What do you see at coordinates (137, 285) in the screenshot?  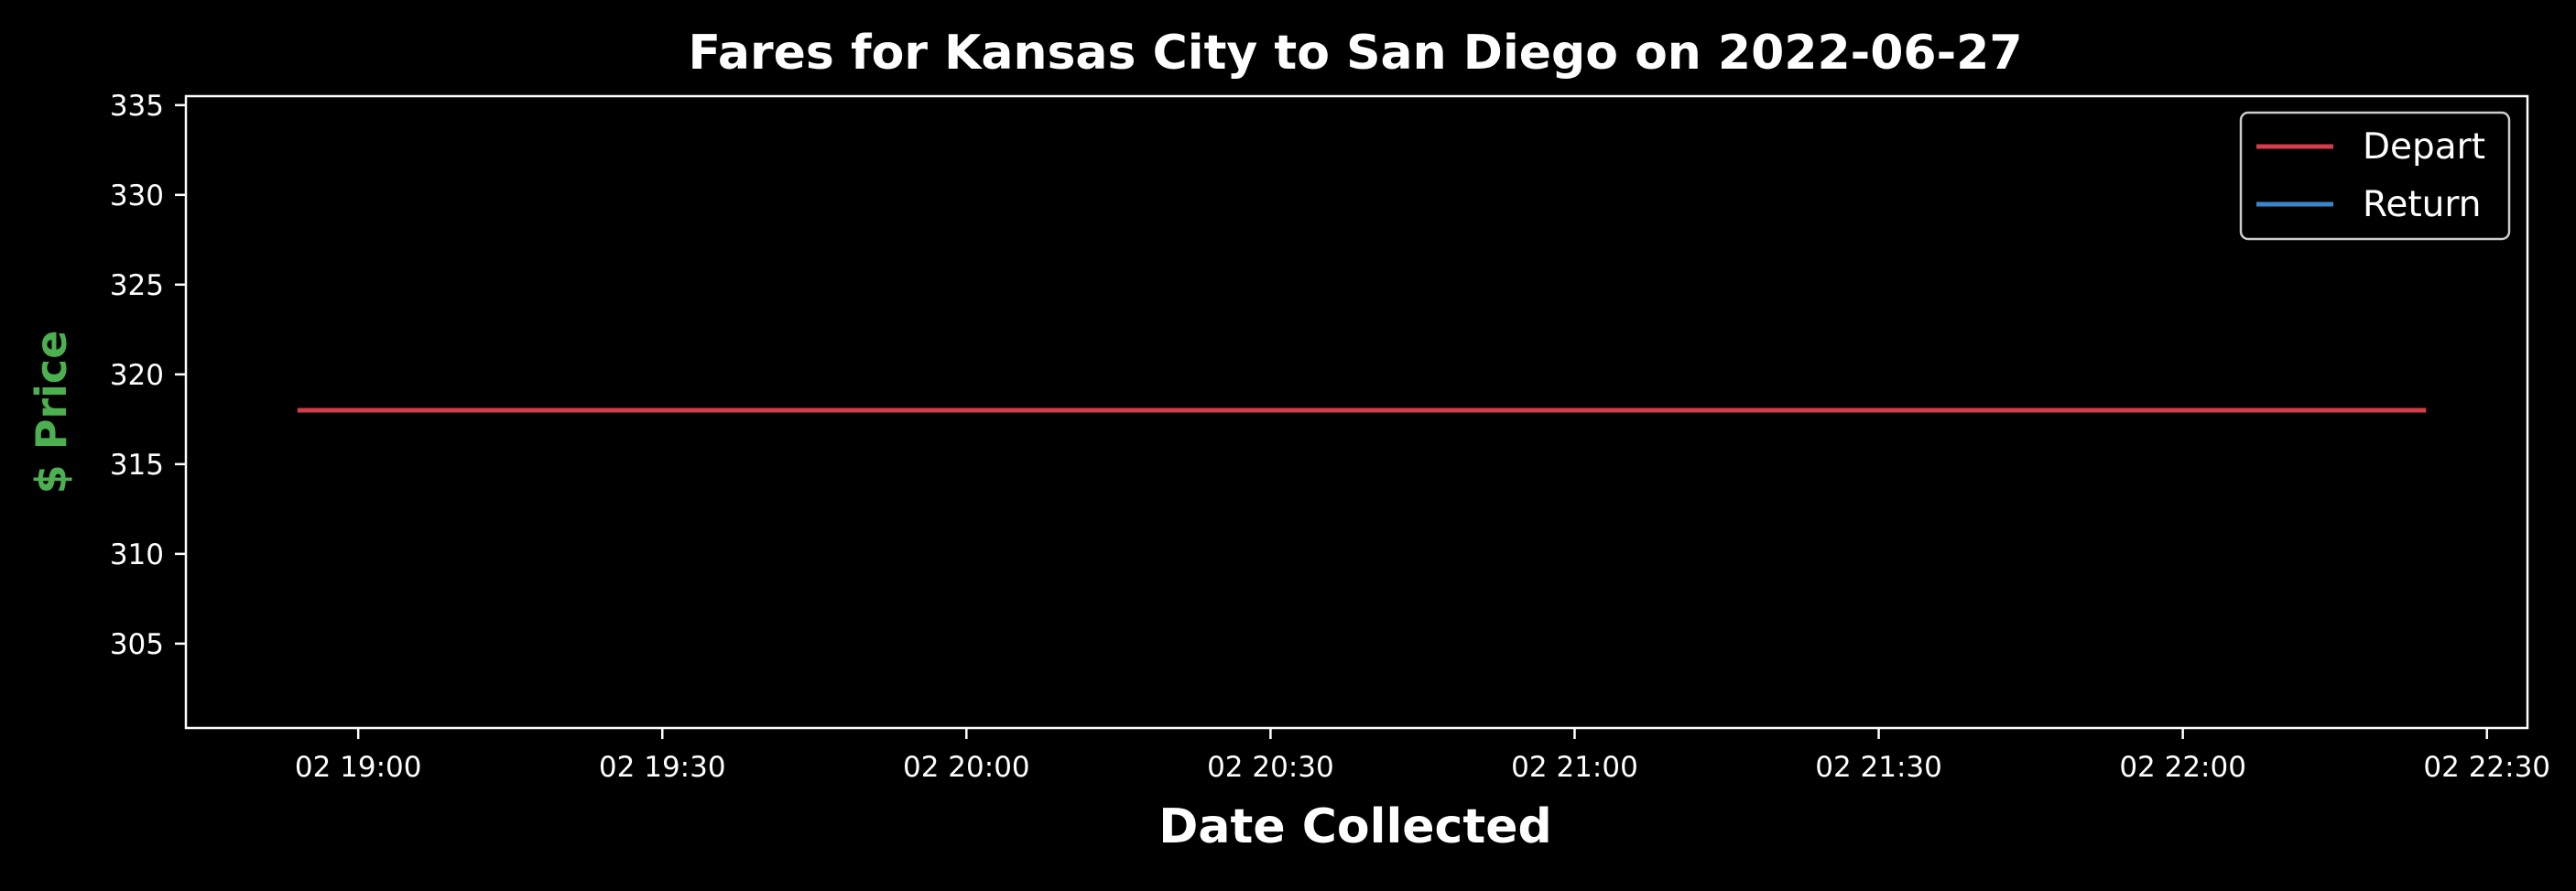 I see `y-tick-label: 325` at bounding box center [137, 285].